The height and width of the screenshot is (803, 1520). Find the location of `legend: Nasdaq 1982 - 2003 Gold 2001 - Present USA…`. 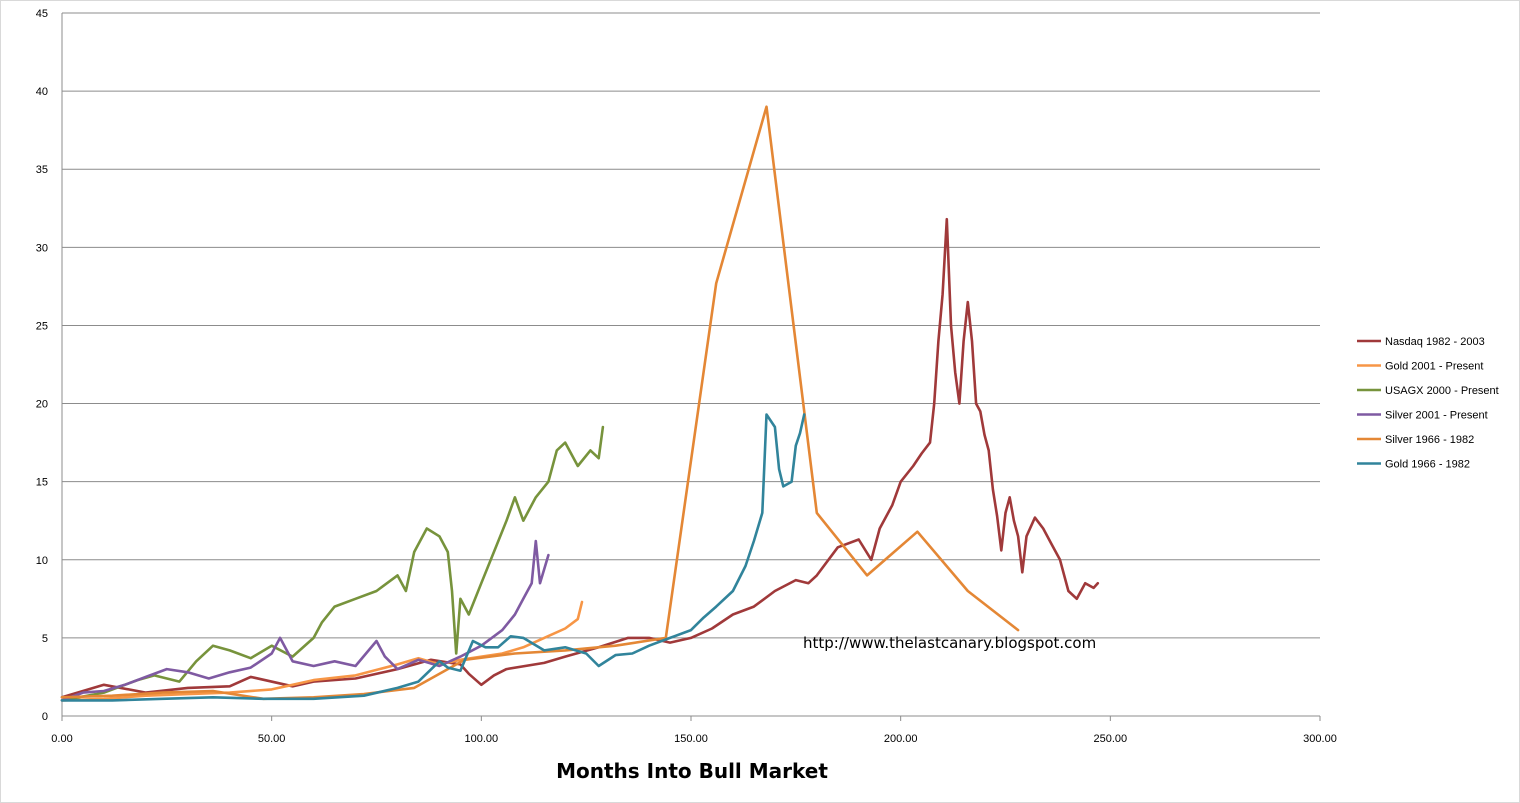

legend: Nasdaq 1982 - 2003 Gold 2001 - Present USA… is located at coordinates (1428, 403).